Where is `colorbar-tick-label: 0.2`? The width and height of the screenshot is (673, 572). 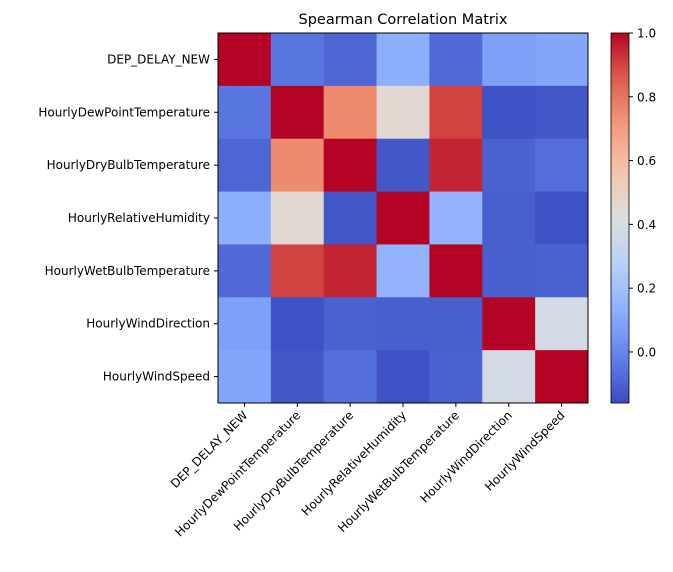 colorbar-tick-label: 0.2 is located at coordinates (646, 289).